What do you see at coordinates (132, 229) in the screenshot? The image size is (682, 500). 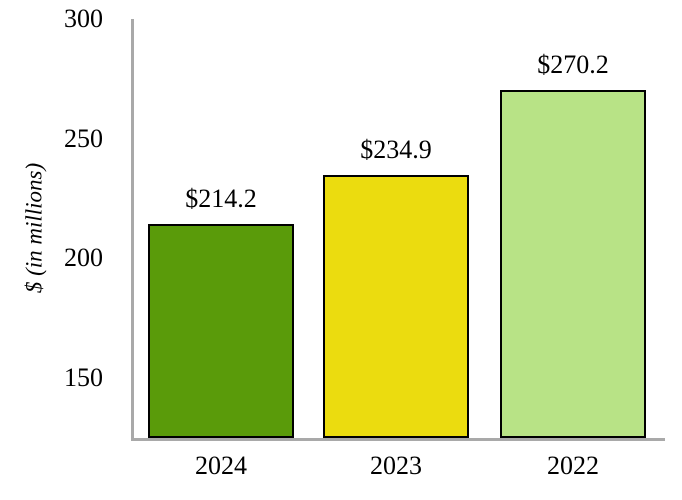 I see `y-axis-line` at bounding box center [132, 229].